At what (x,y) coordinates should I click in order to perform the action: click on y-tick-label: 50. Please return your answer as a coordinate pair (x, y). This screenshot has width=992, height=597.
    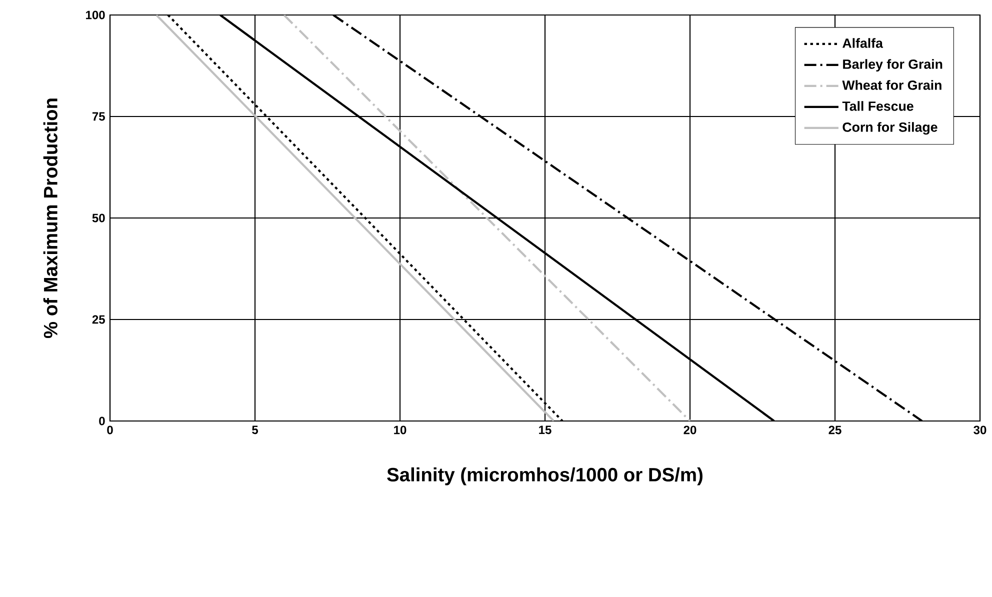
    Looking at the image, I should click on (98, 218).